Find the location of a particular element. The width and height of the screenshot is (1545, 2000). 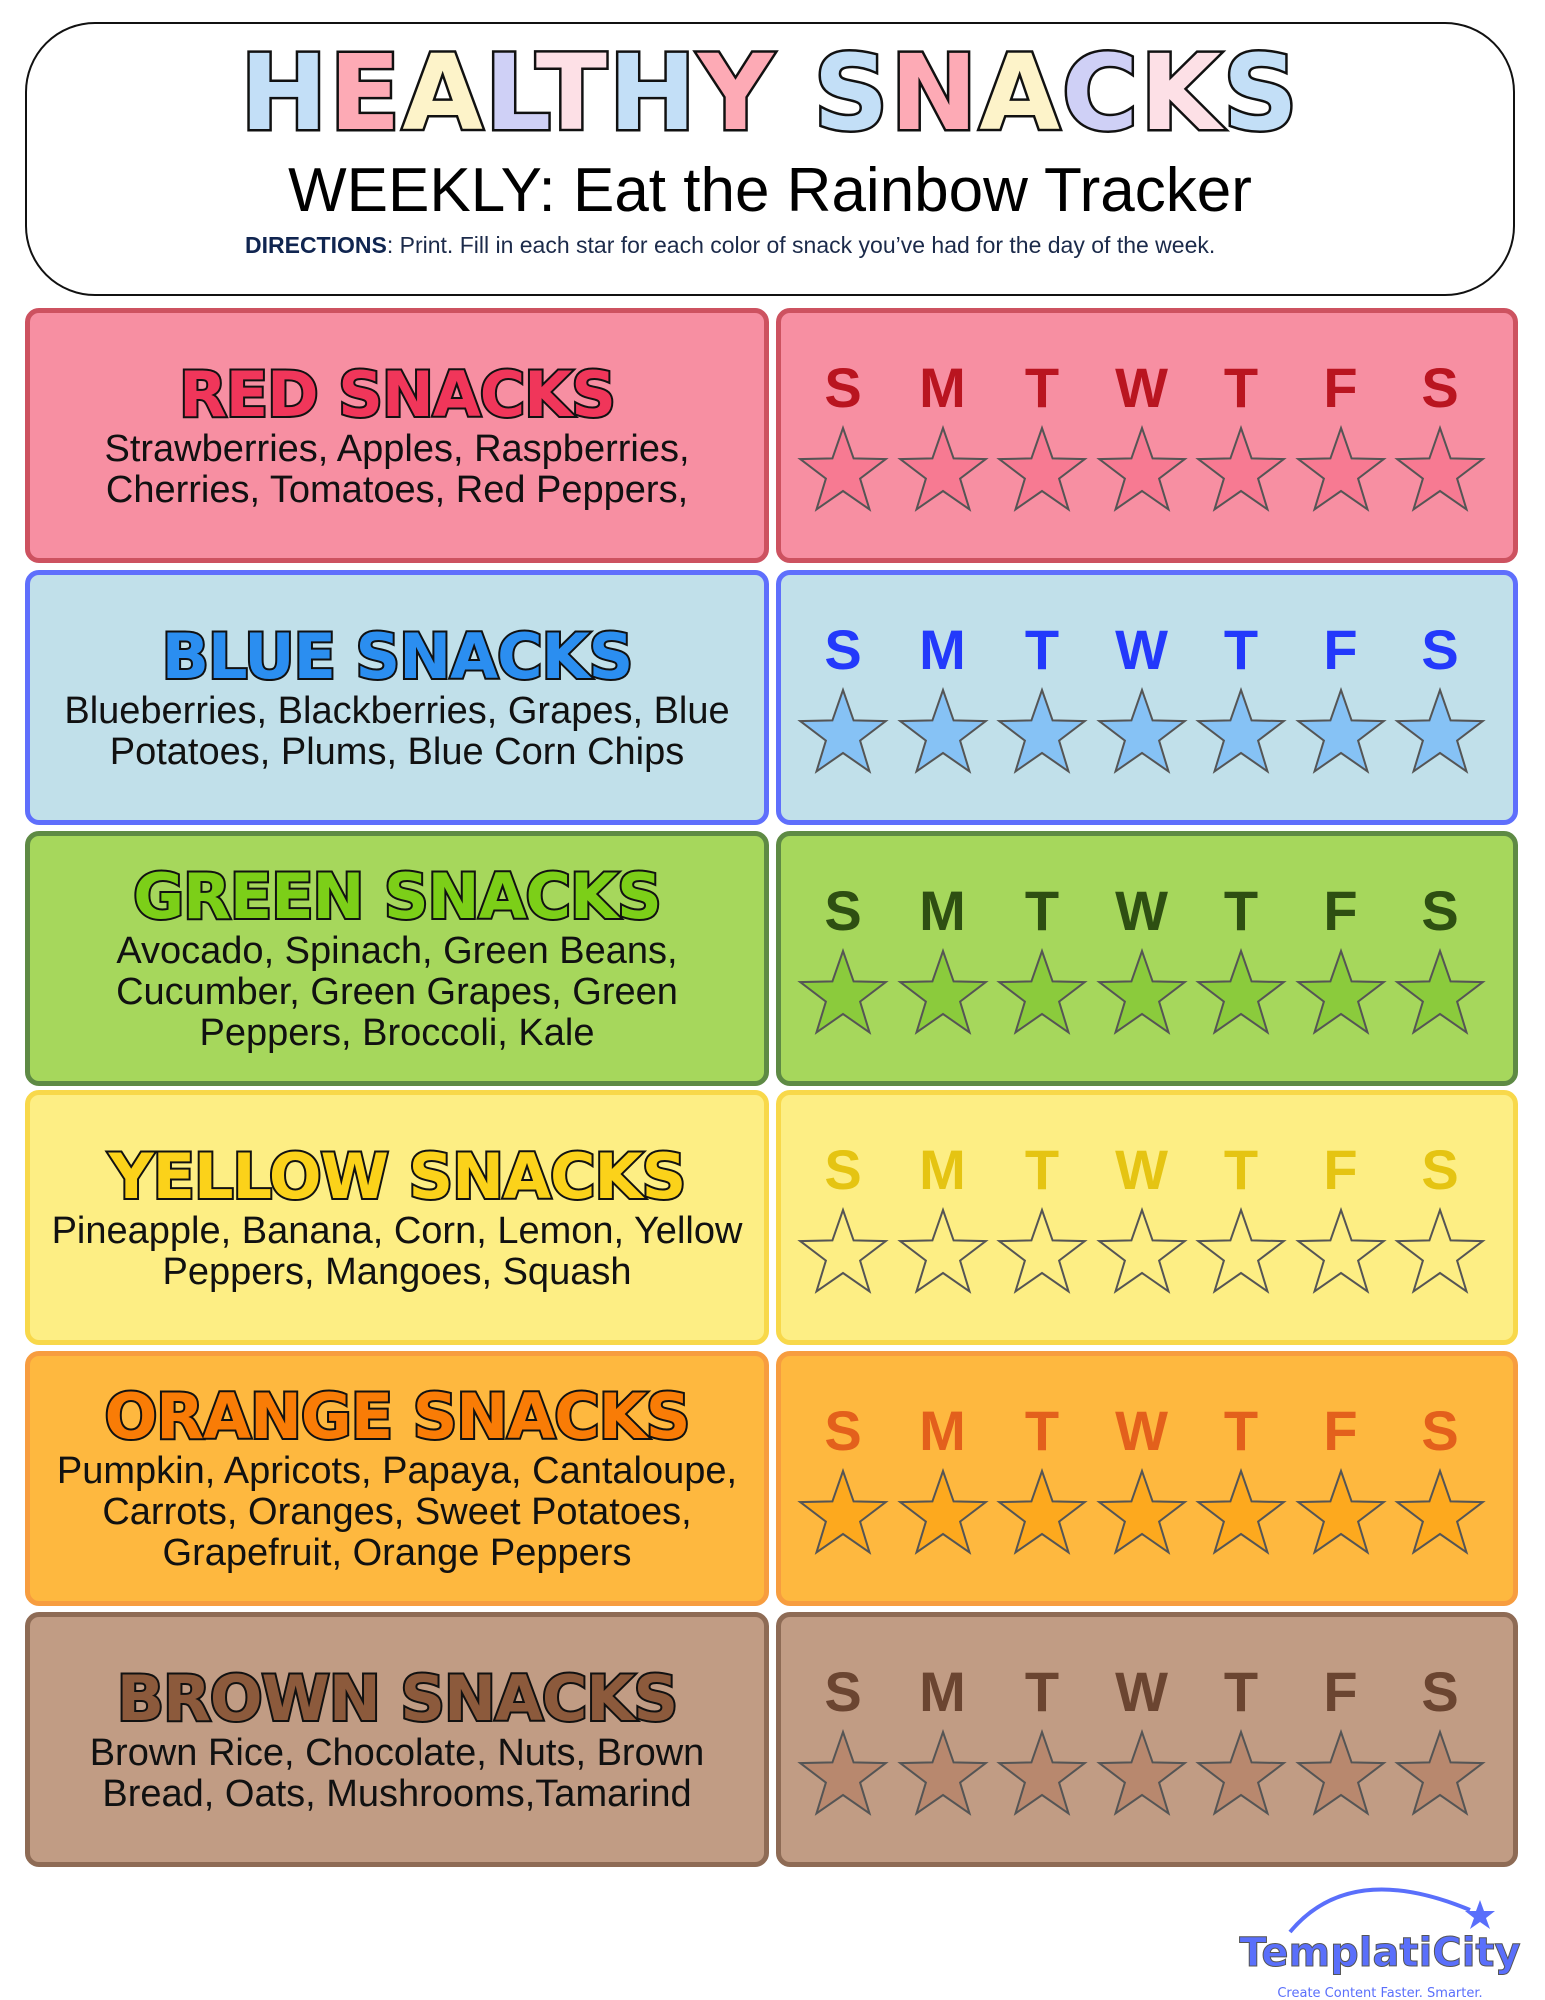

logo-star-icon is located at coordinates (1480, 1914).